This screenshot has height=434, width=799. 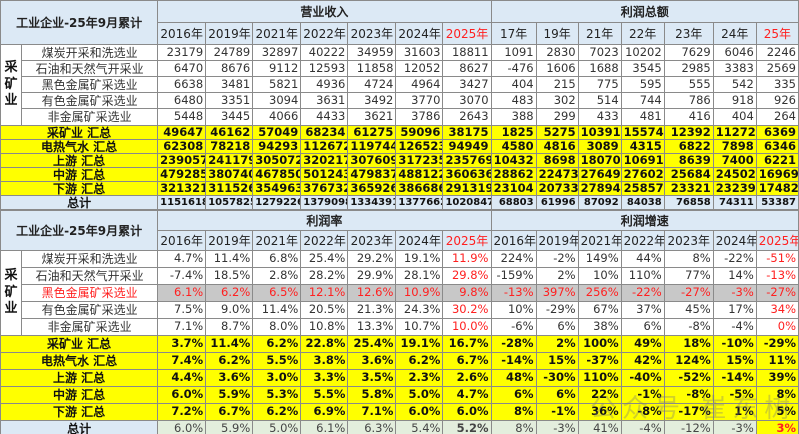 I want to click on growth-cell: -10%, so click(x=734, y=344).